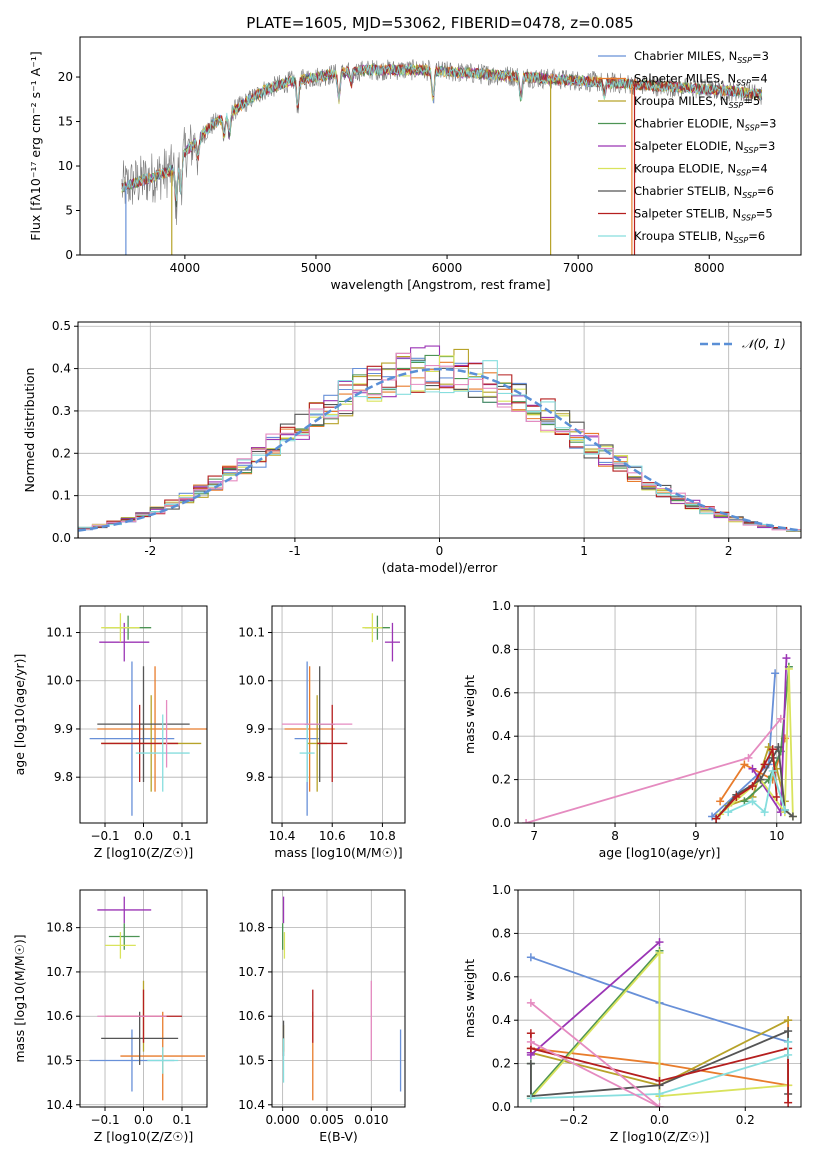 This screenshot has width=819, height=1170. What do you see at coordinates (697, 102) in the screenshot?
I see `legend-label: Kroupa MILES, NSSP=5` at bounding box center [697, 102].